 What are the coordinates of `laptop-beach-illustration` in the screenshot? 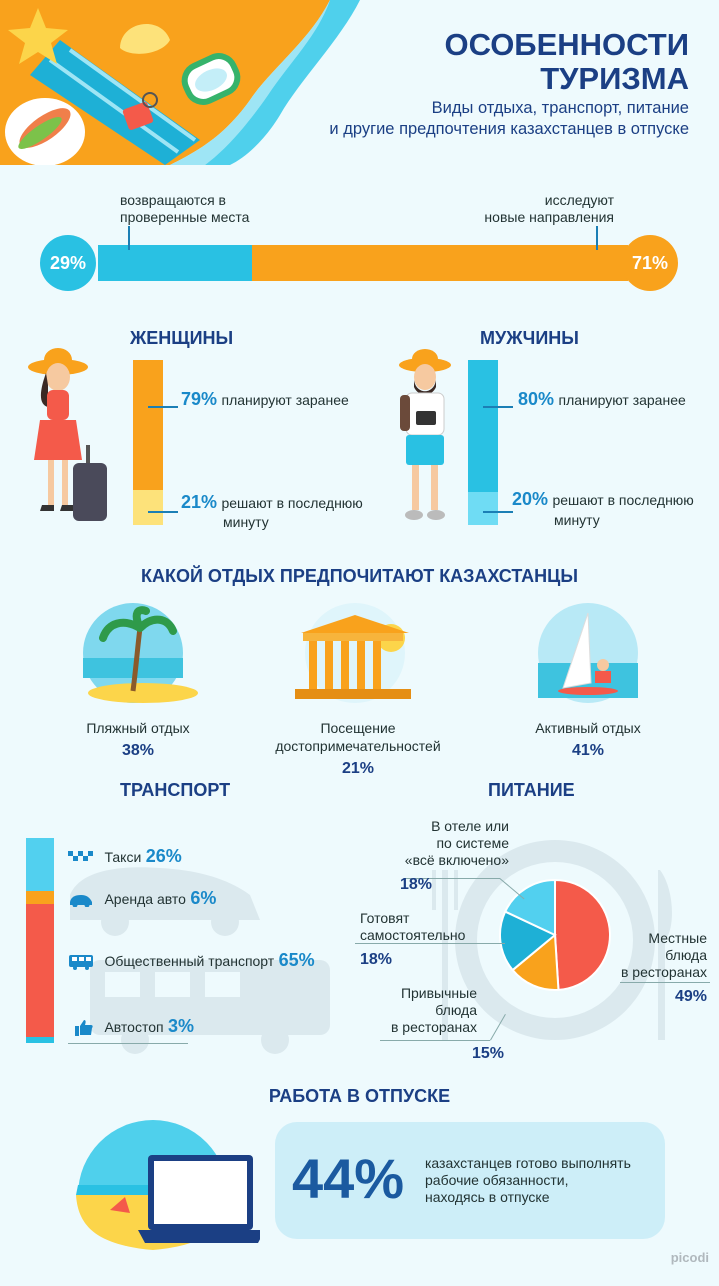 It's located at (168, 1185).